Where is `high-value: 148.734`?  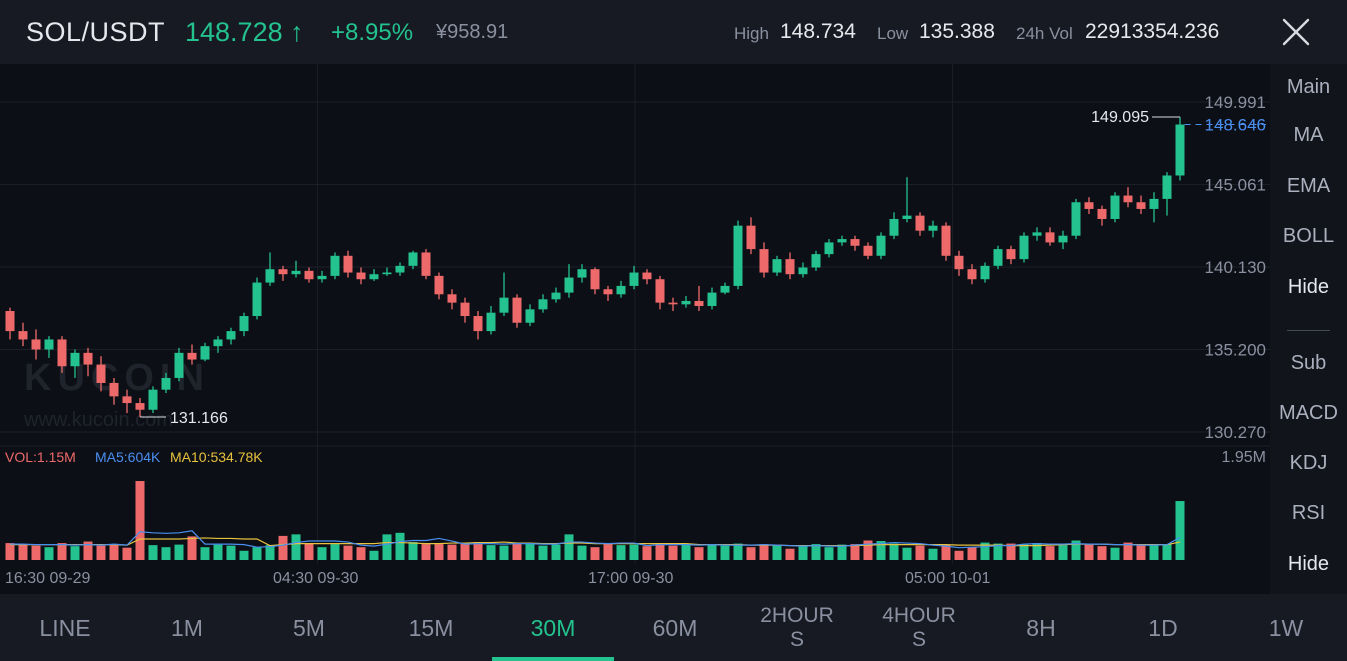 high-value: 148.734 is located at coordinates (818, 31).